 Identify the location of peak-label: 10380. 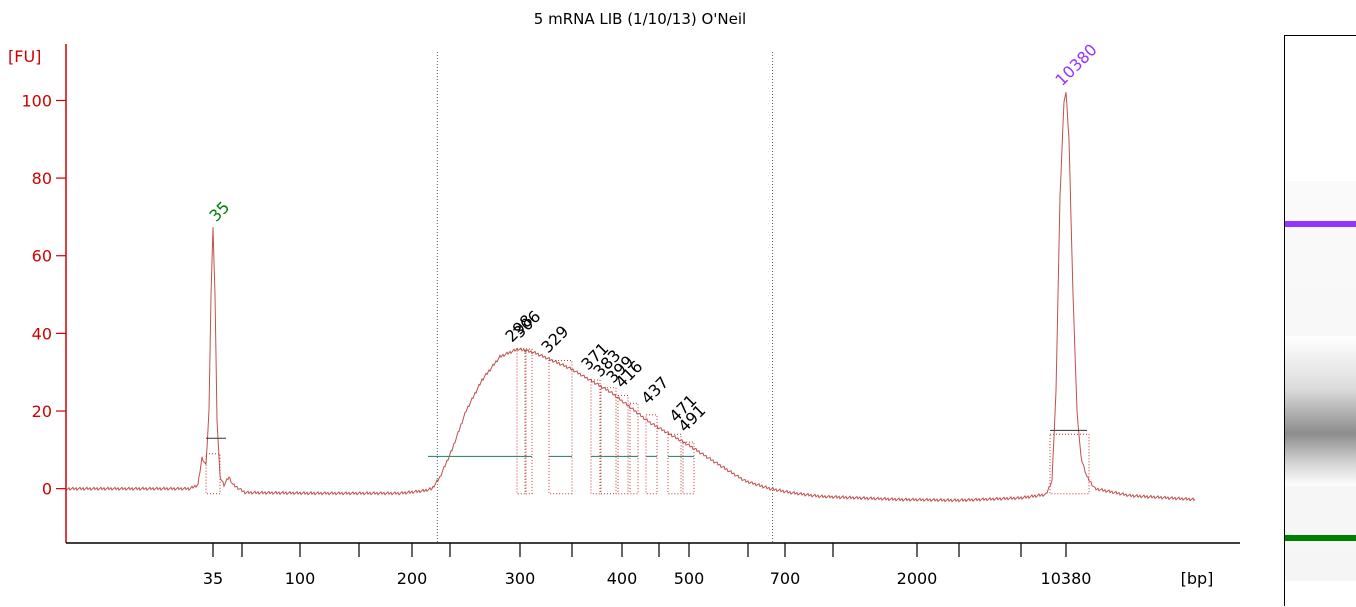
(1075, 64).